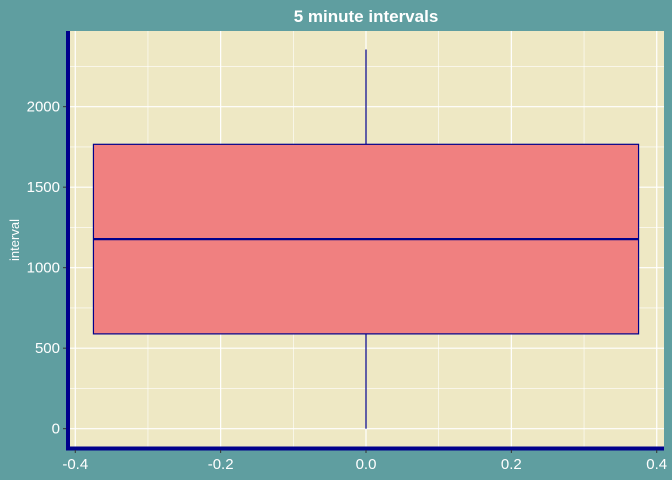 The image size is (672, 480). I want to click on y-tick-label: 0, so click(56, 429).